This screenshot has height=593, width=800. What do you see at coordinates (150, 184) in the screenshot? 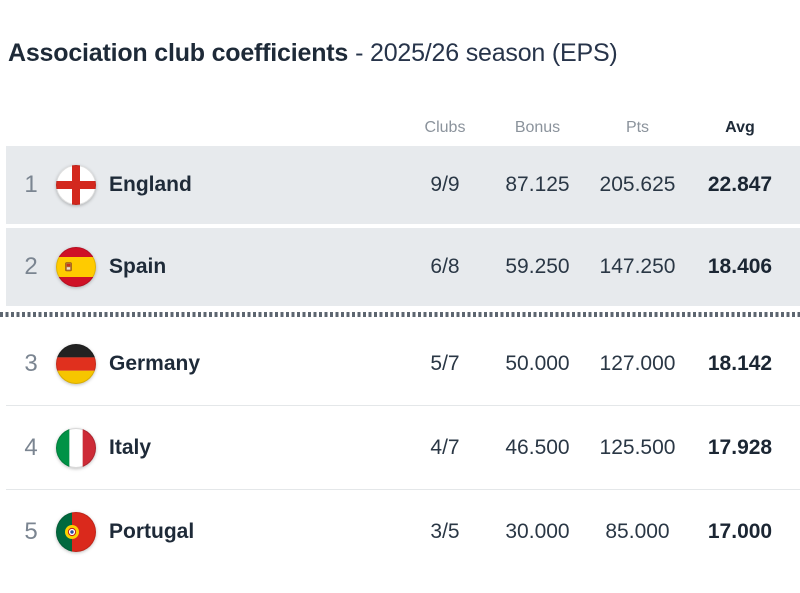
I see `country-name: England` at bounding box center [150, 184].